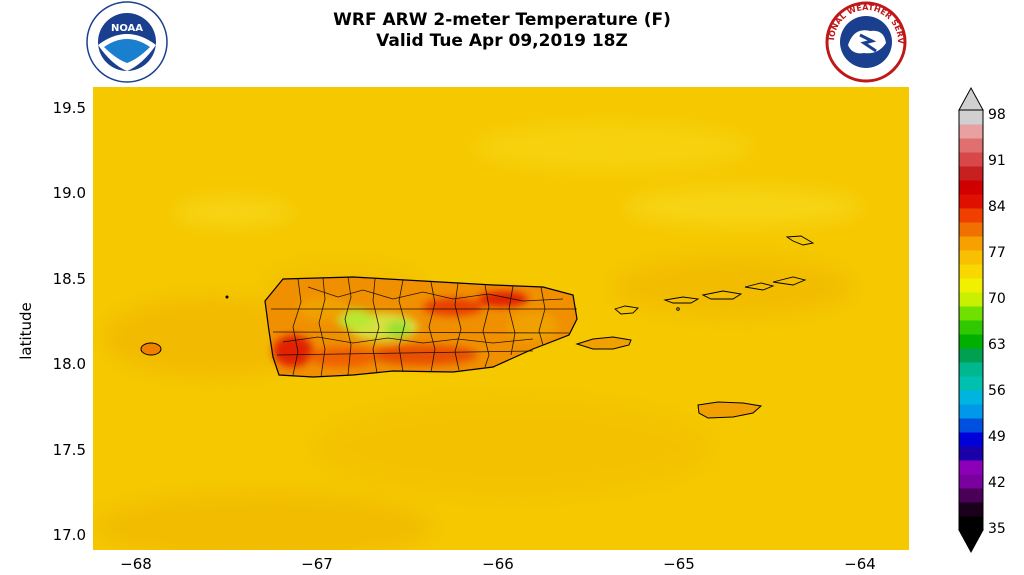 The image size is (1024, 575). What do you see at coordinates (227, 297) in the screenshot?
I see `desecheo-island` at bounding box center [227, 297].